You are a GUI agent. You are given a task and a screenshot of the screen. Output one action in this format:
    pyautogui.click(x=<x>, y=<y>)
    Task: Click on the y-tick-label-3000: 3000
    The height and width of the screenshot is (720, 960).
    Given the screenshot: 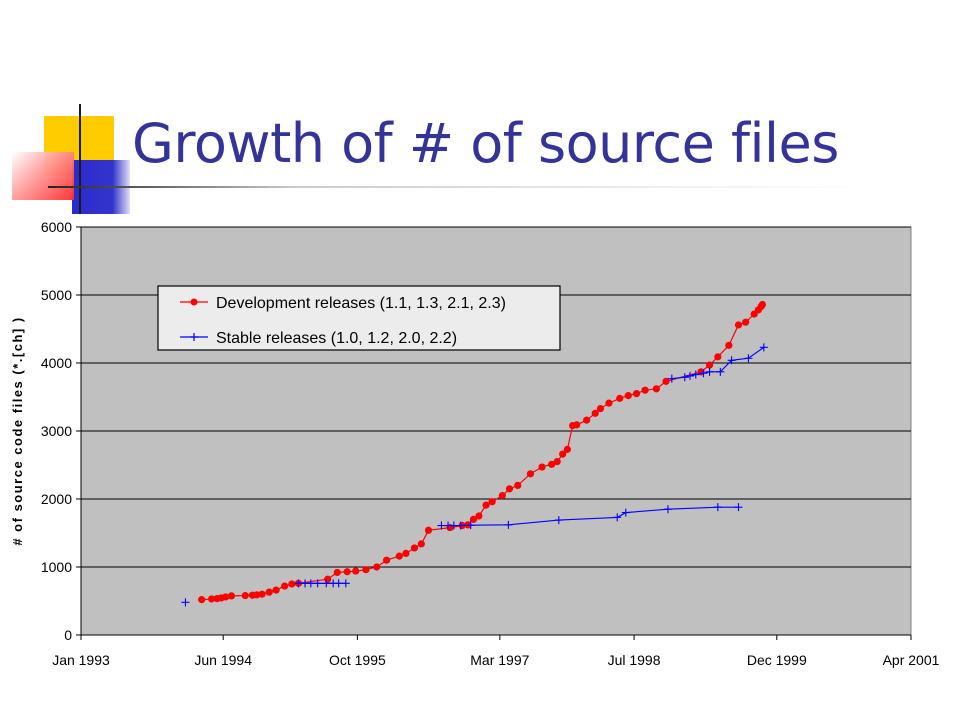 What is the action you would take?
    pyautogui.click(x=56, y=431)
    